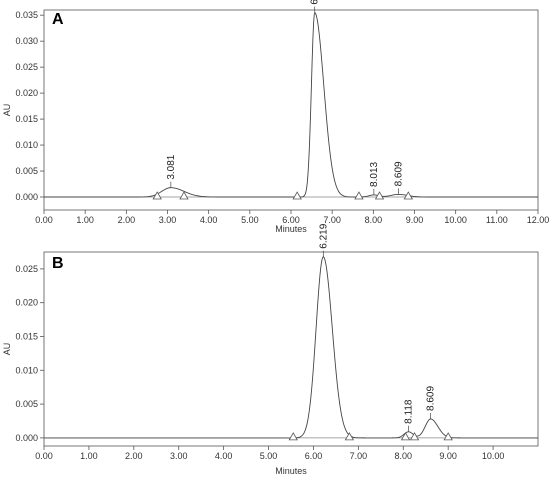 The image size is (550, 481). I want to click on x-tick-label: 12.00, so click(538, 220).